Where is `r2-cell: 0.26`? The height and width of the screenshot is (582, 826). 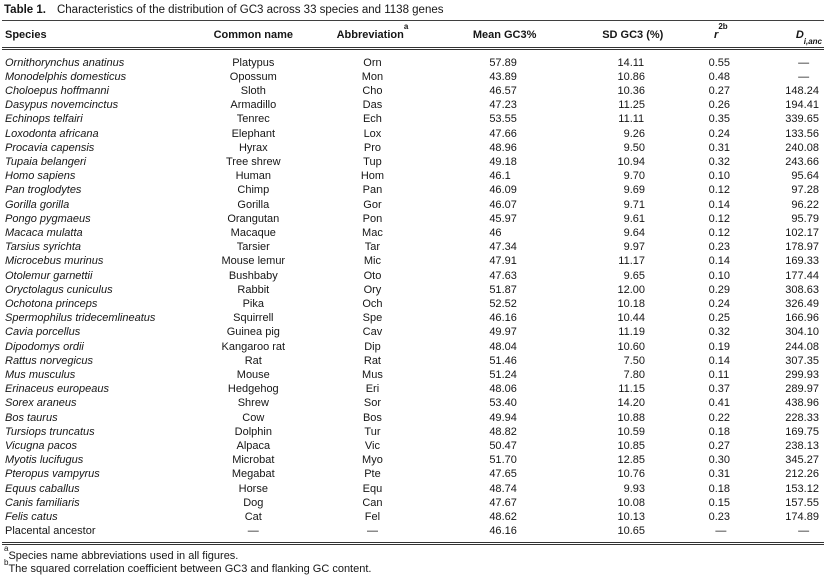 r2-cell: 0.26 is located at coordinates (719, 105).